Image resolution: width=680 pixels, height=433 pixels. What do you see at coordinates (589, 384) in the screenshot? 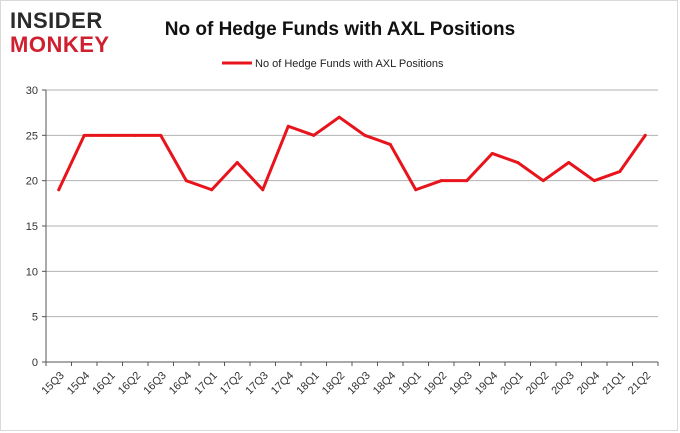
I see `x-tick-label: 20Q4` at bounding box center [589, 384].